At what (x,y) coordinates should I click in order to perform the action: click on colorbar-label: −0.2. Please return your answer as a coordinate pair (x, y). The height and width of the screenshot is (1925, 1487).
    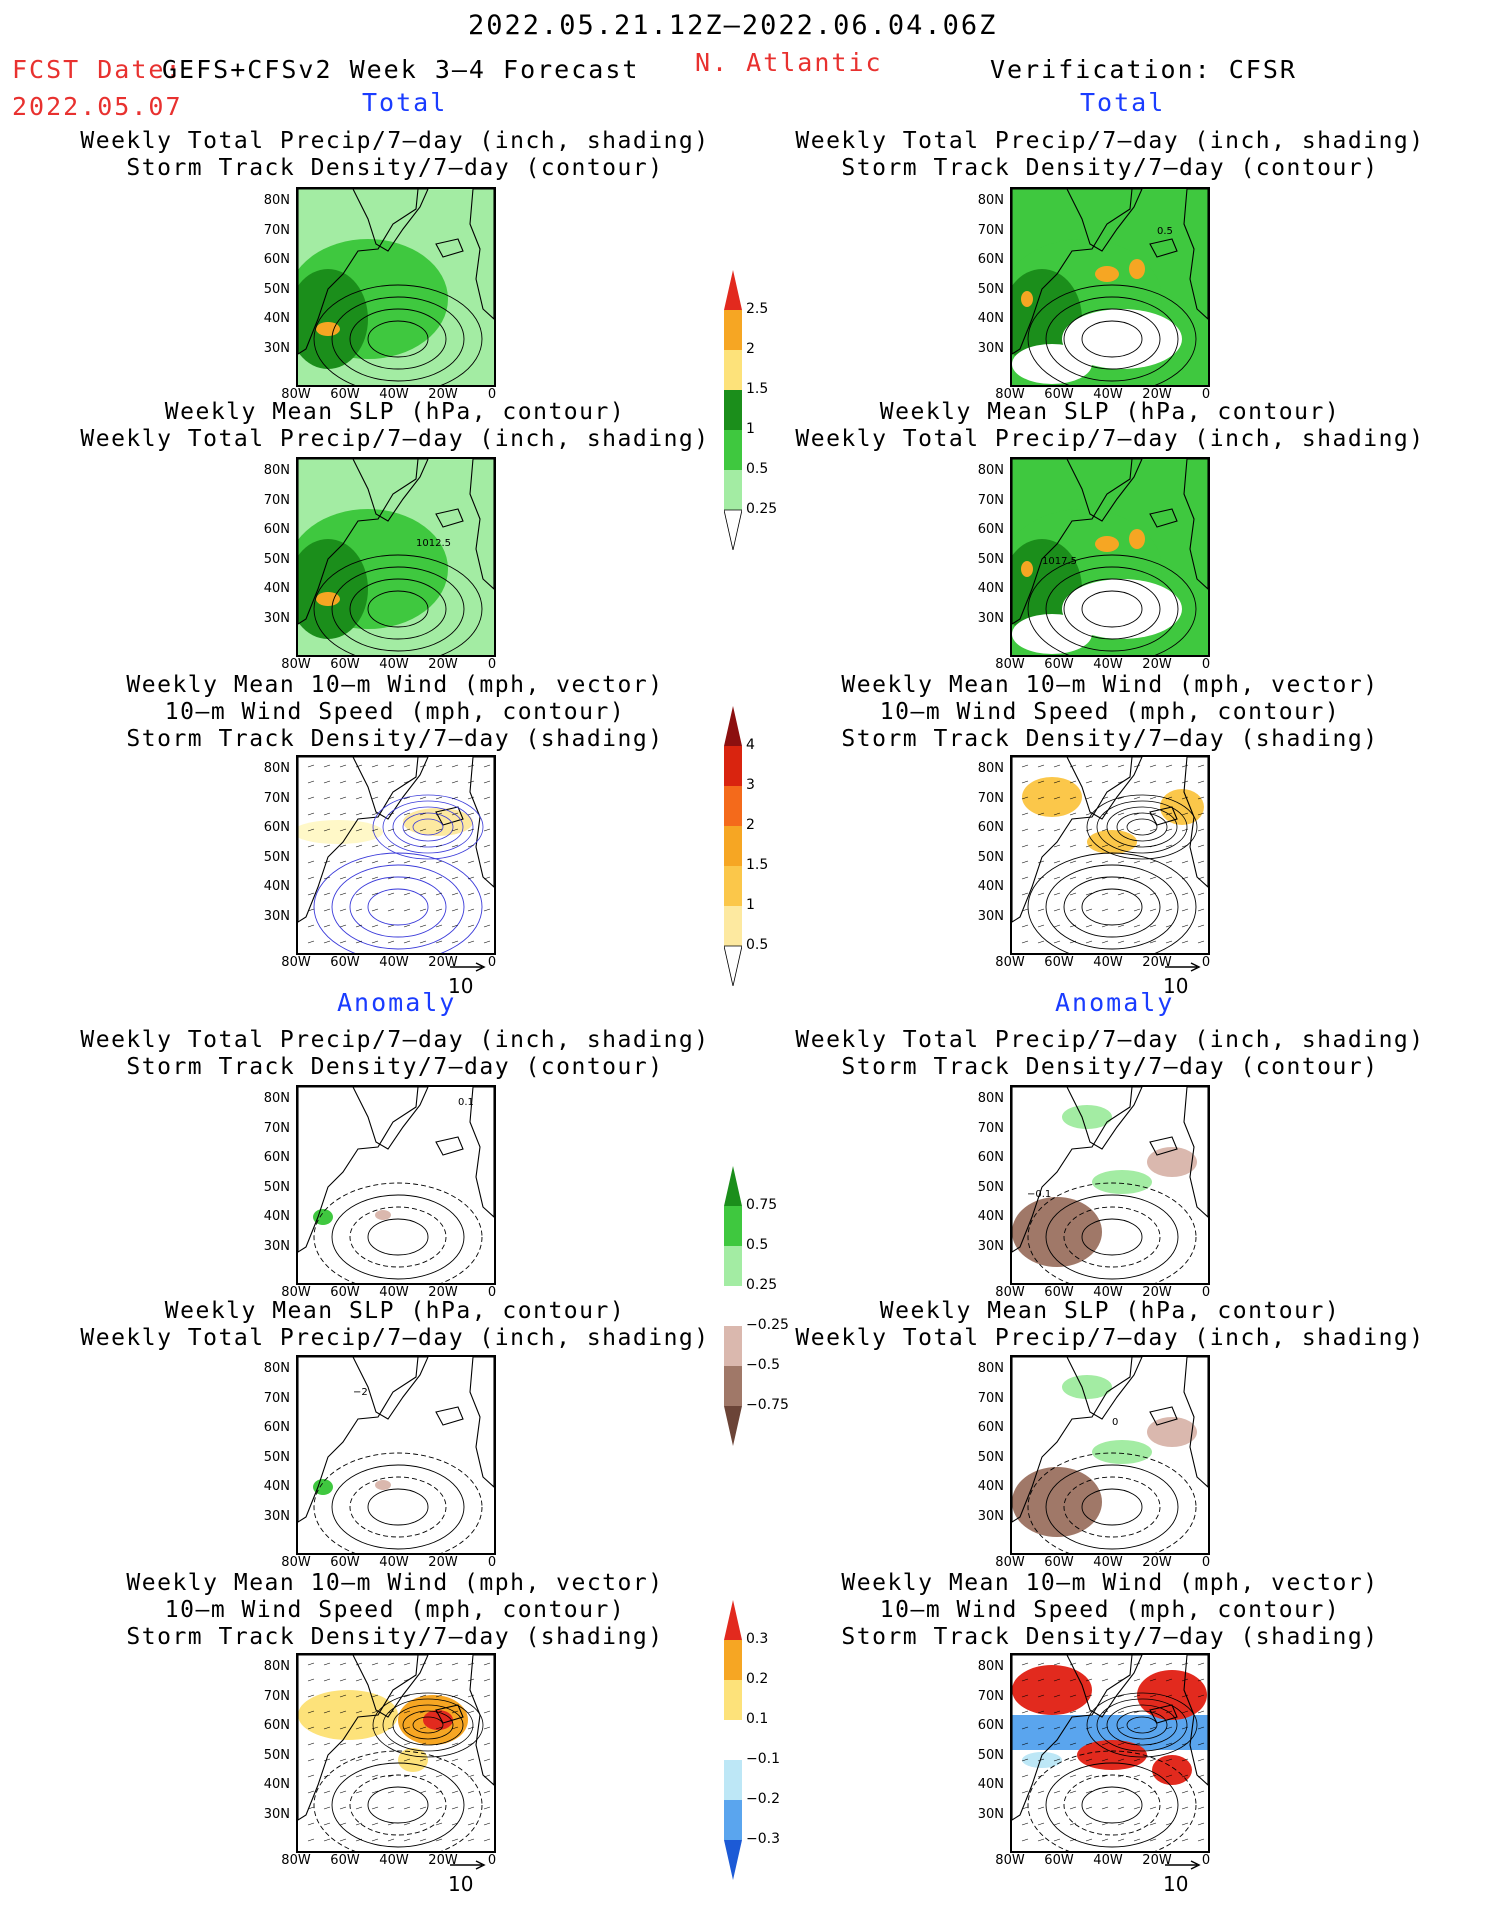
    Looking at the image, I should click on (763, 1799).